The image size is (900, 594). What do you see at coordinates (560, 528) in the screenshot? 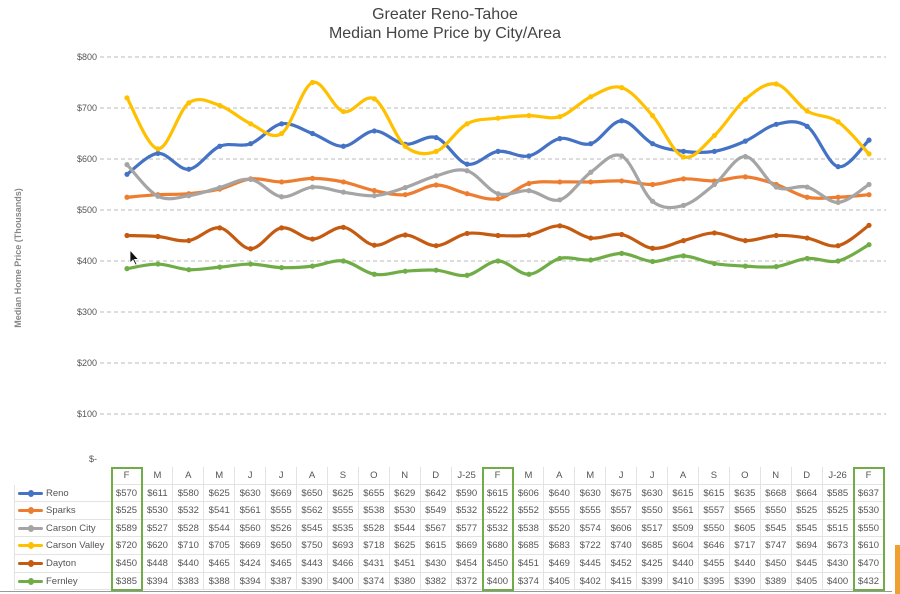
I see `table-cell: $520` at bounding box center [560, 528].